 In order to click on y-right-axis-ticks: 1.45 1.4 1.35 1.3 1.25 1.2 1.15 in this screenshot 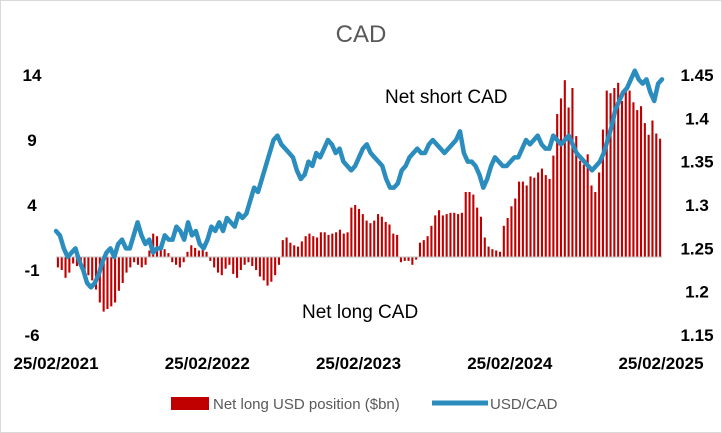, I will do `click(696, 205)`.